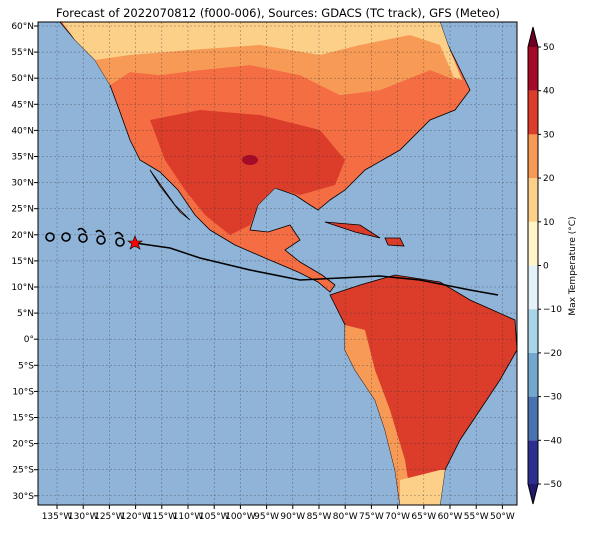 This screenshot has height=533, width=592. Describe the element at coordinates (23, 497) in the screenshot. I see `lat-label: 30°S` at that location.